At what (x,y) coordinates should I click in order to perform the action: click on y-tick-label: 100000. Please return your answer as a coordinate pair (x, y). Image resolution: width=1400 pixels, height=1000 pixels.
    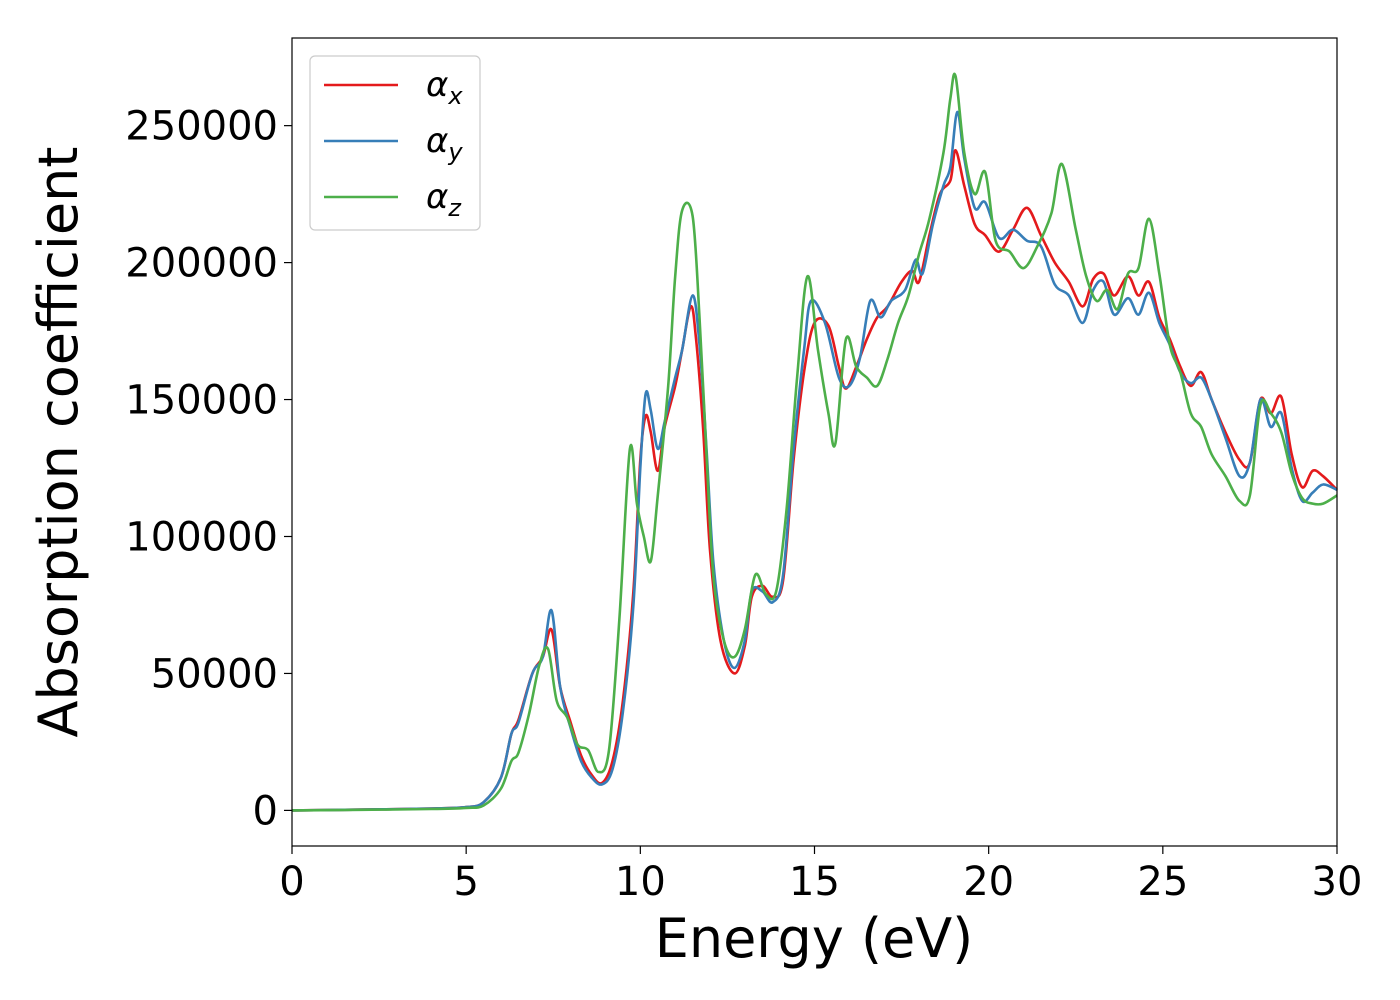
    Looking at the image, I should click on (201, 537).